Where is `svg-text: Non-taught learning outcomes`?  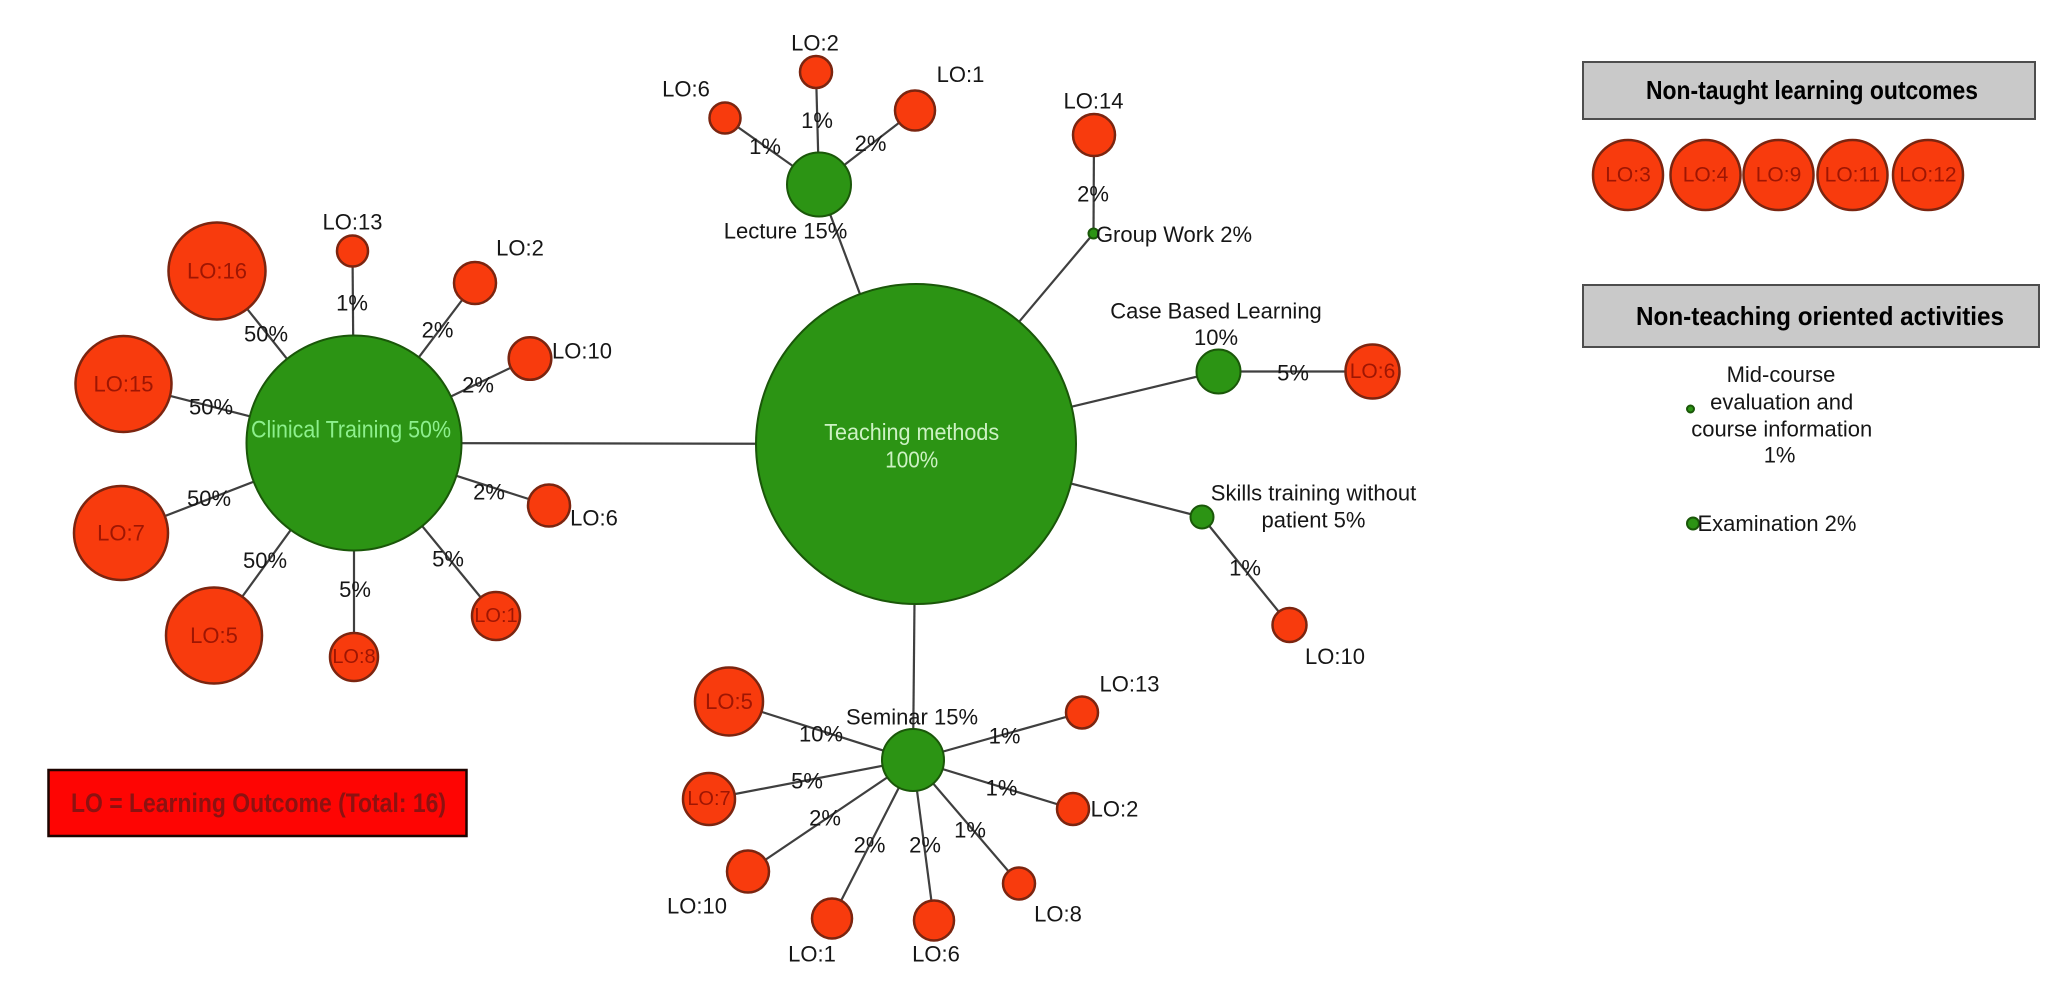
svg-text: Non-taught learning outcomes is located at coordinates (1812, 90).